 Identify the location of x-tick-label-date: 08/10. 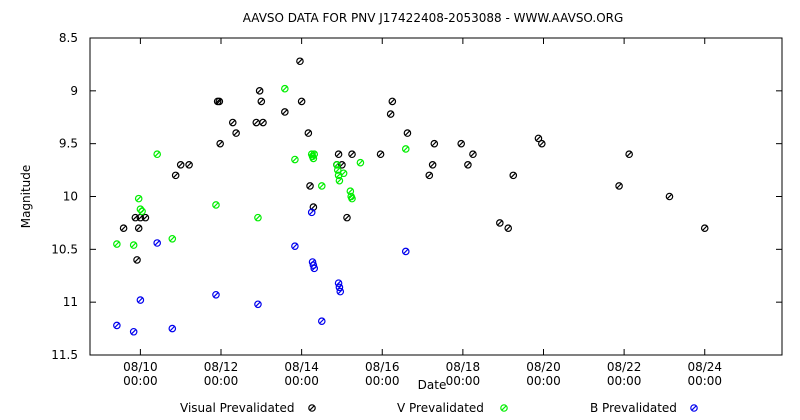
(140, 367).